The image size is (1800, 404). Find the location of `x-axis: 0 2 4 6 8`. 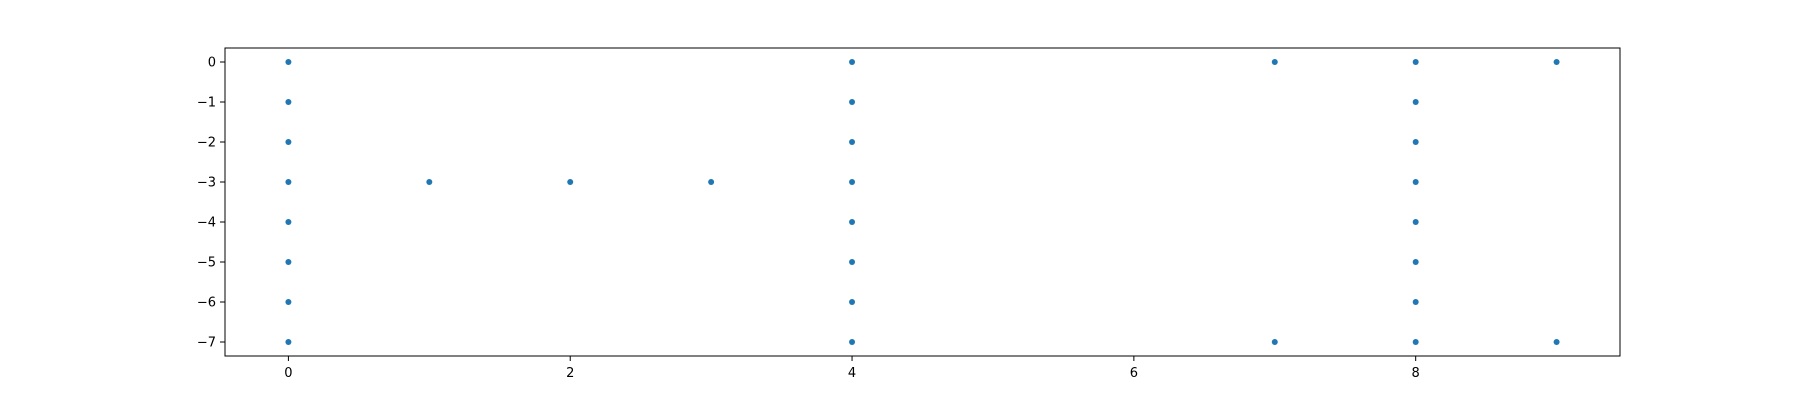

x-axis: 0 2 4 6 8 is located at coordinates (852, 368).